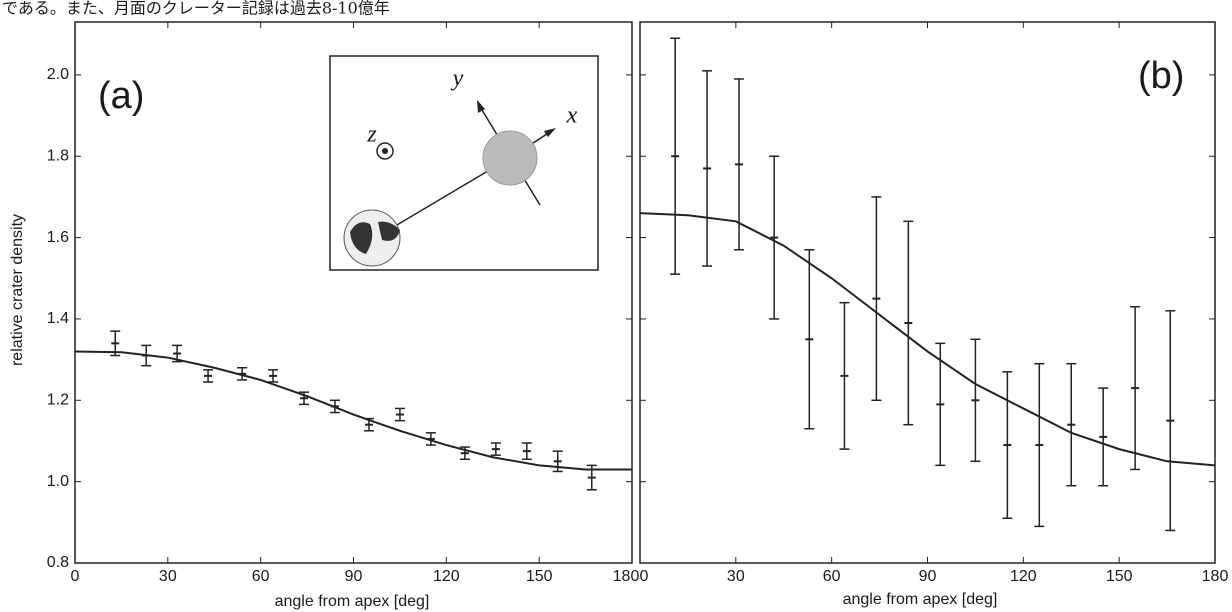 The width and height of the screenshot is (1232, 612). I want to click on inset-label: y, so click(457, 79).